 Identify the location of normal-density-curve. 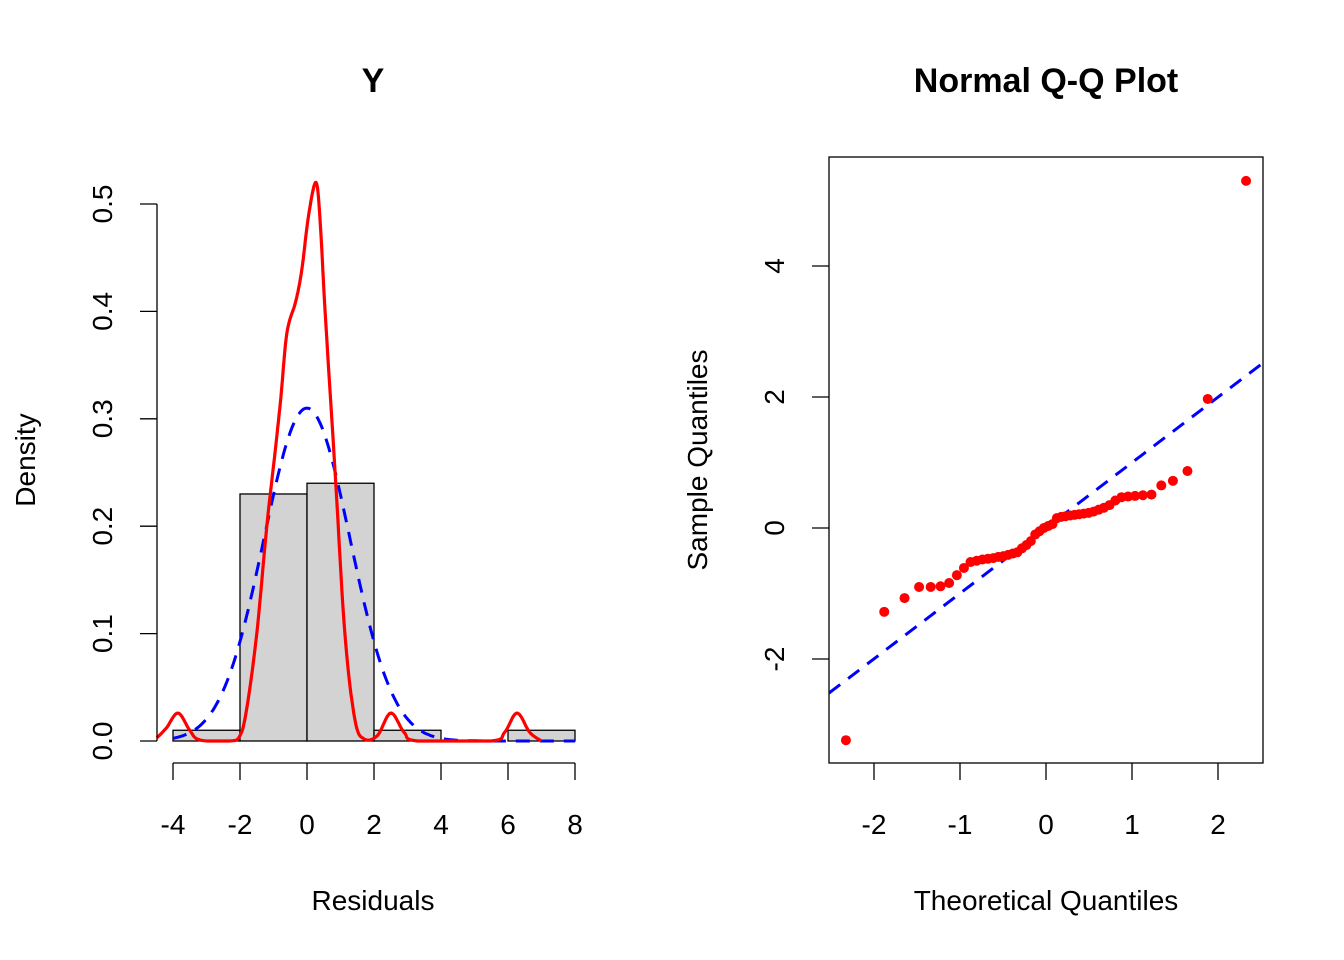
(373, 574).